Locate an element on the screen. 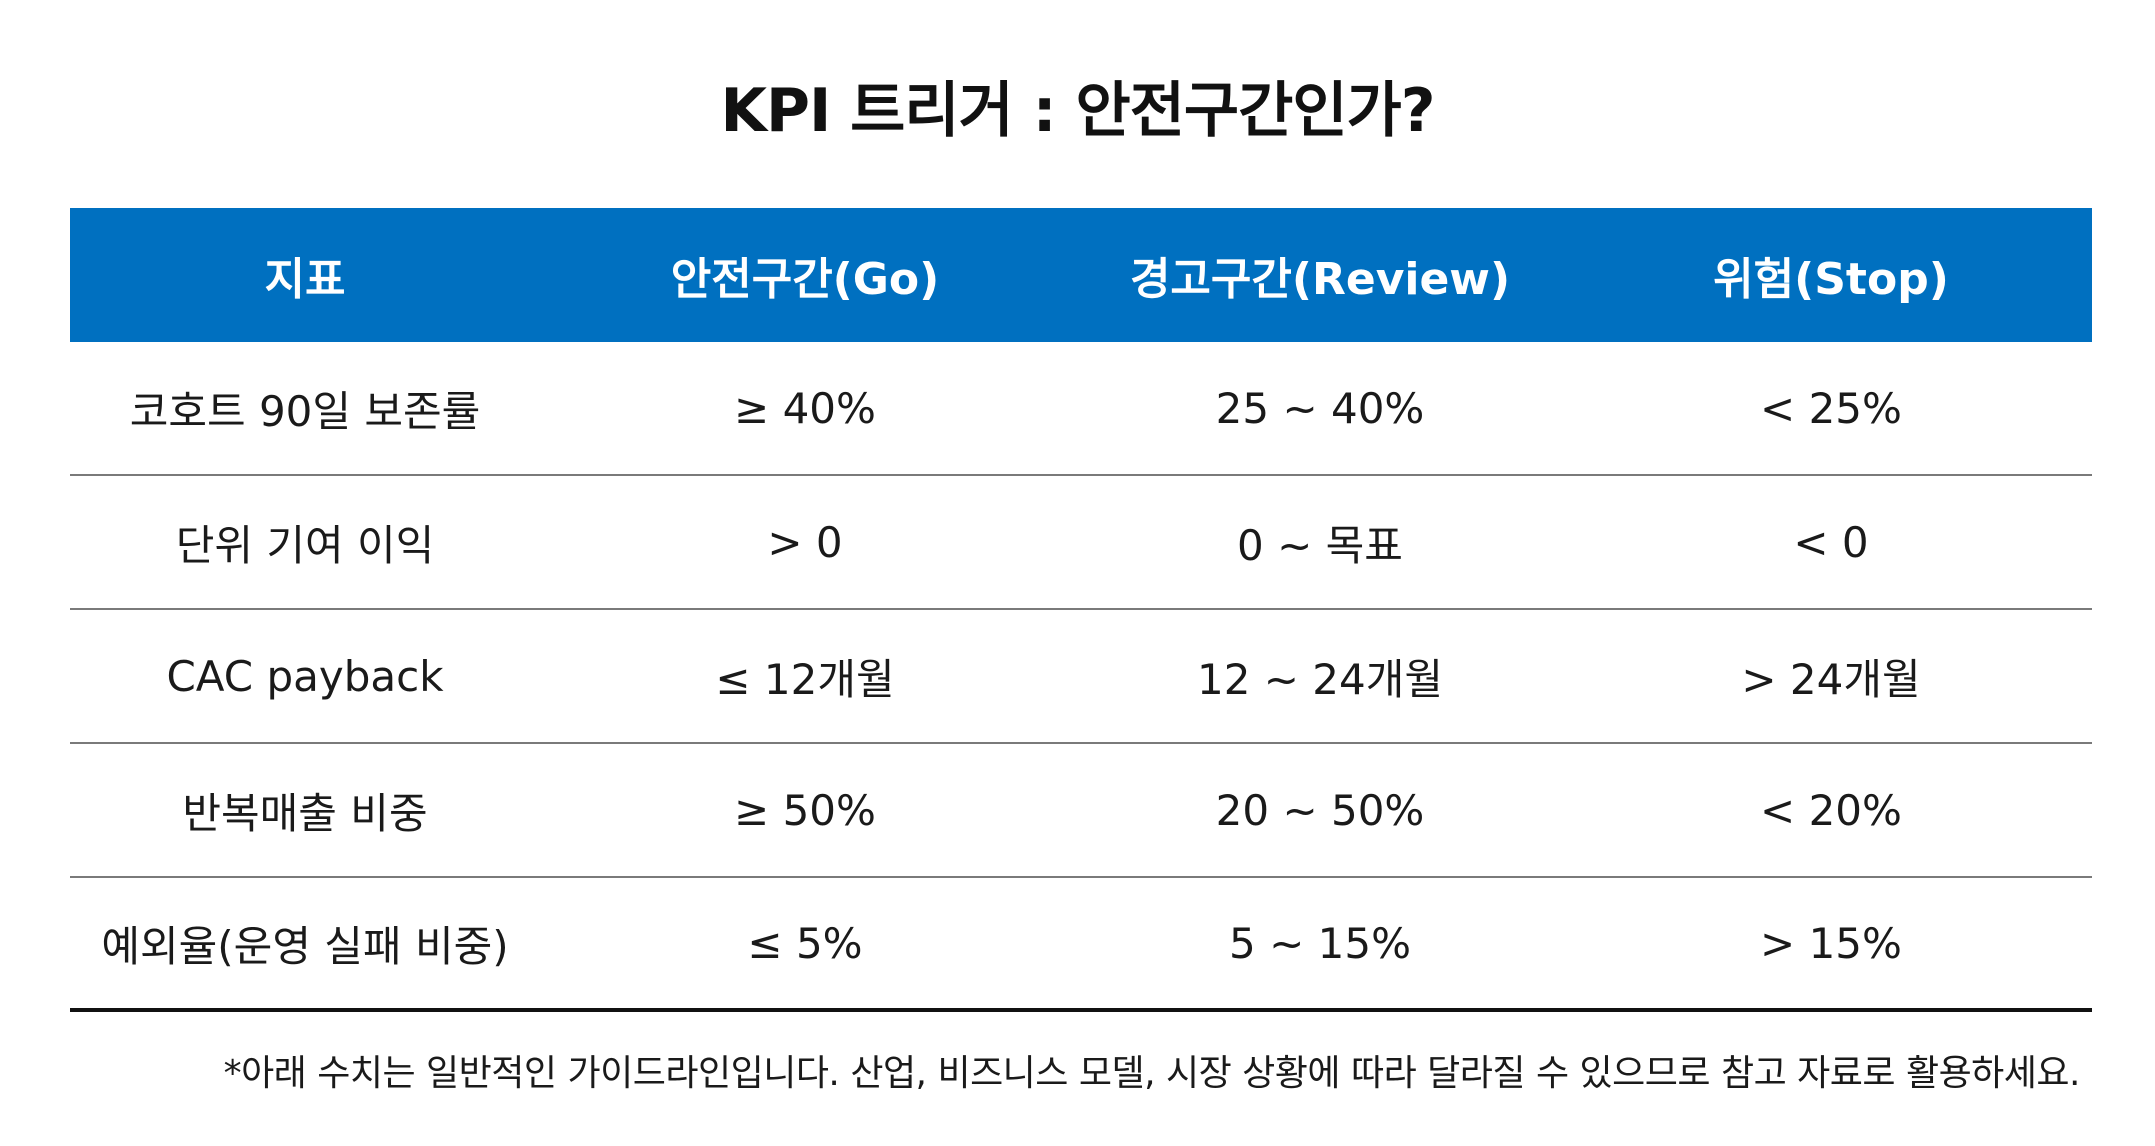  metric-cell: 단위 기여 이익 is located at coordinates (305, 545).